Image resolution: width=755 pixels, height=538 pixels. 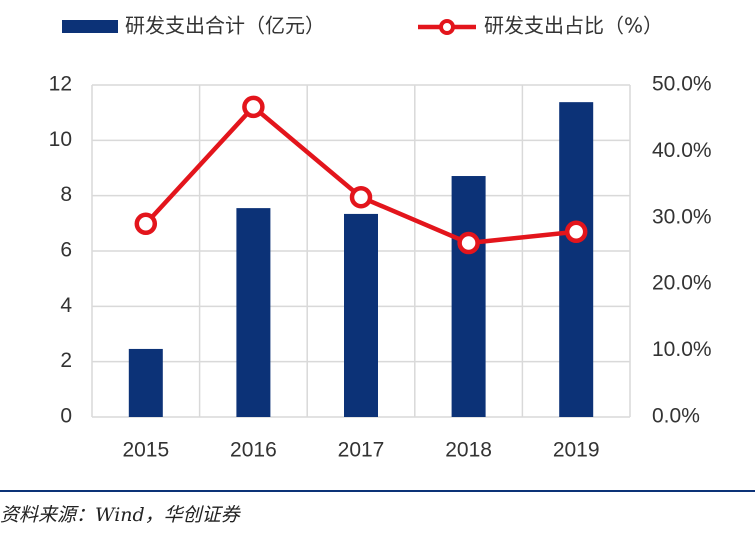 What do you see at coordinates (121, 515) in the screenshot?
I see `source: 资料来源：Wind，华创证券` at bounding box center [121, 515].